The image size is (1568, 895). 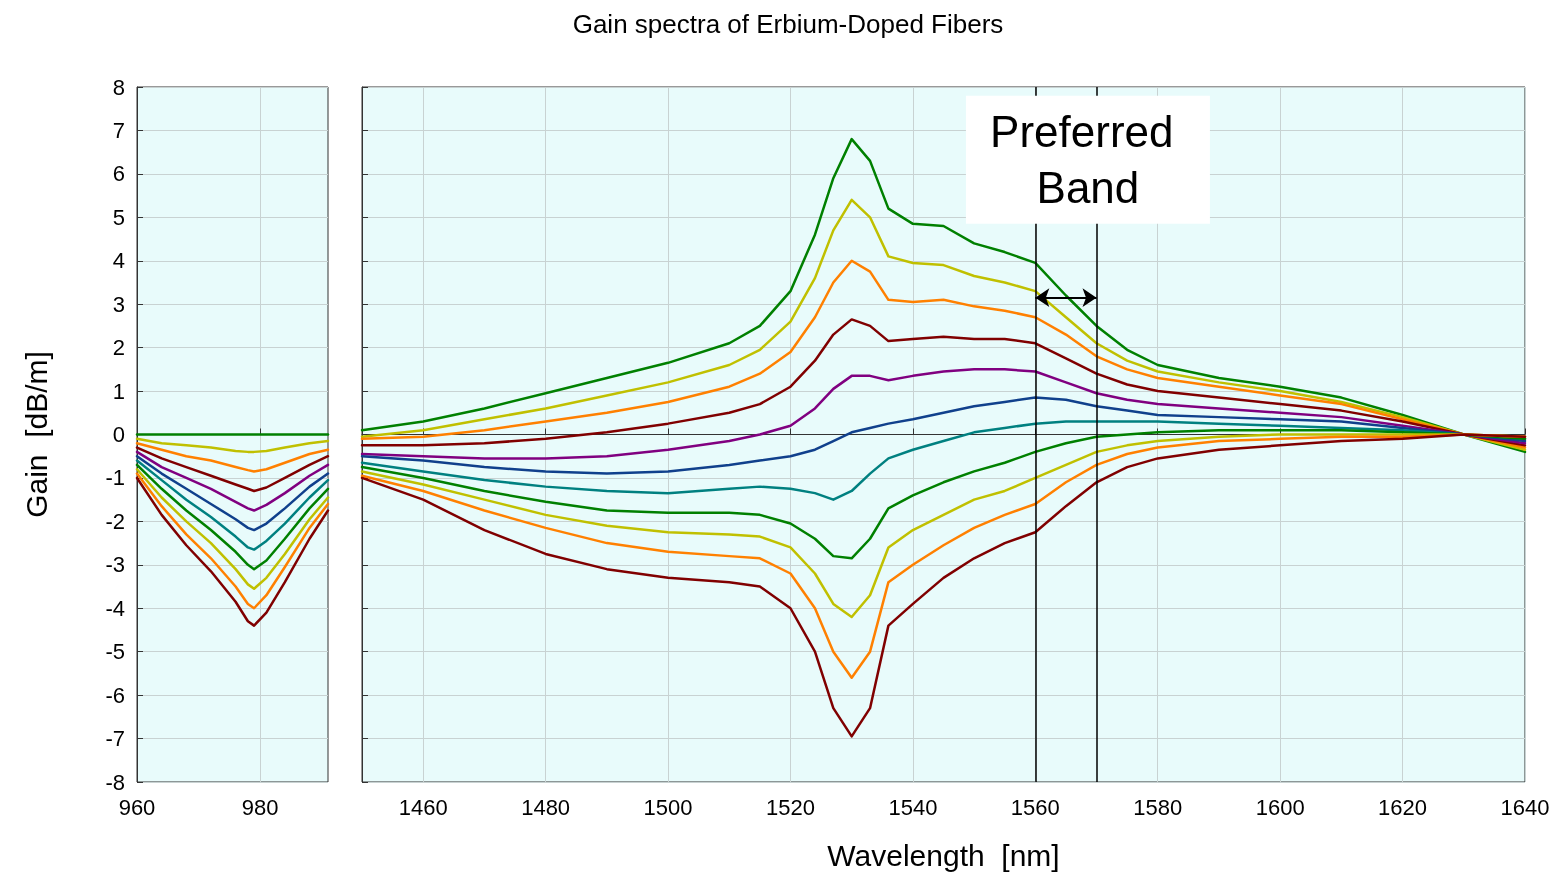 I want to click on y-tick-label: -4, so click(x=115, y=608).